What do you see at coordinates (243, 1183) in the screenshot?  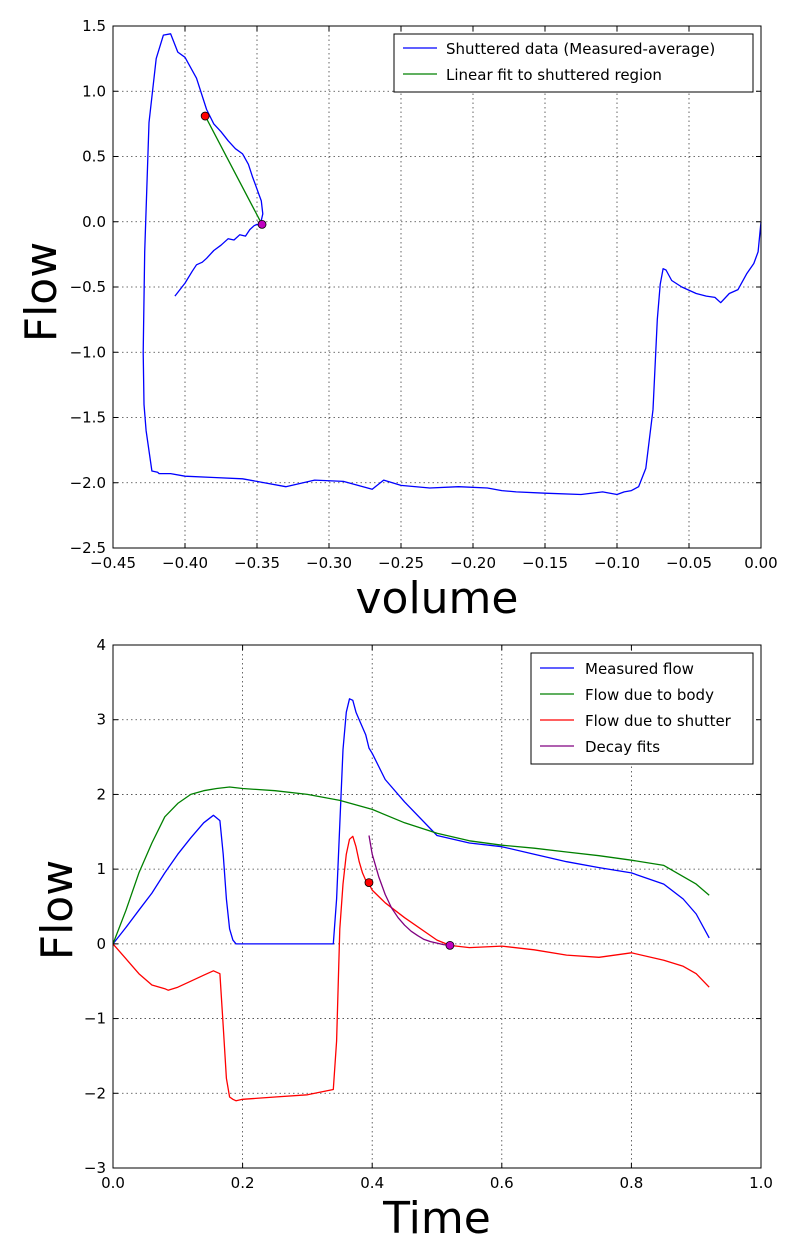 I see `bottom-x-tick-label: 0.2` at bounding box center [243, 1183].